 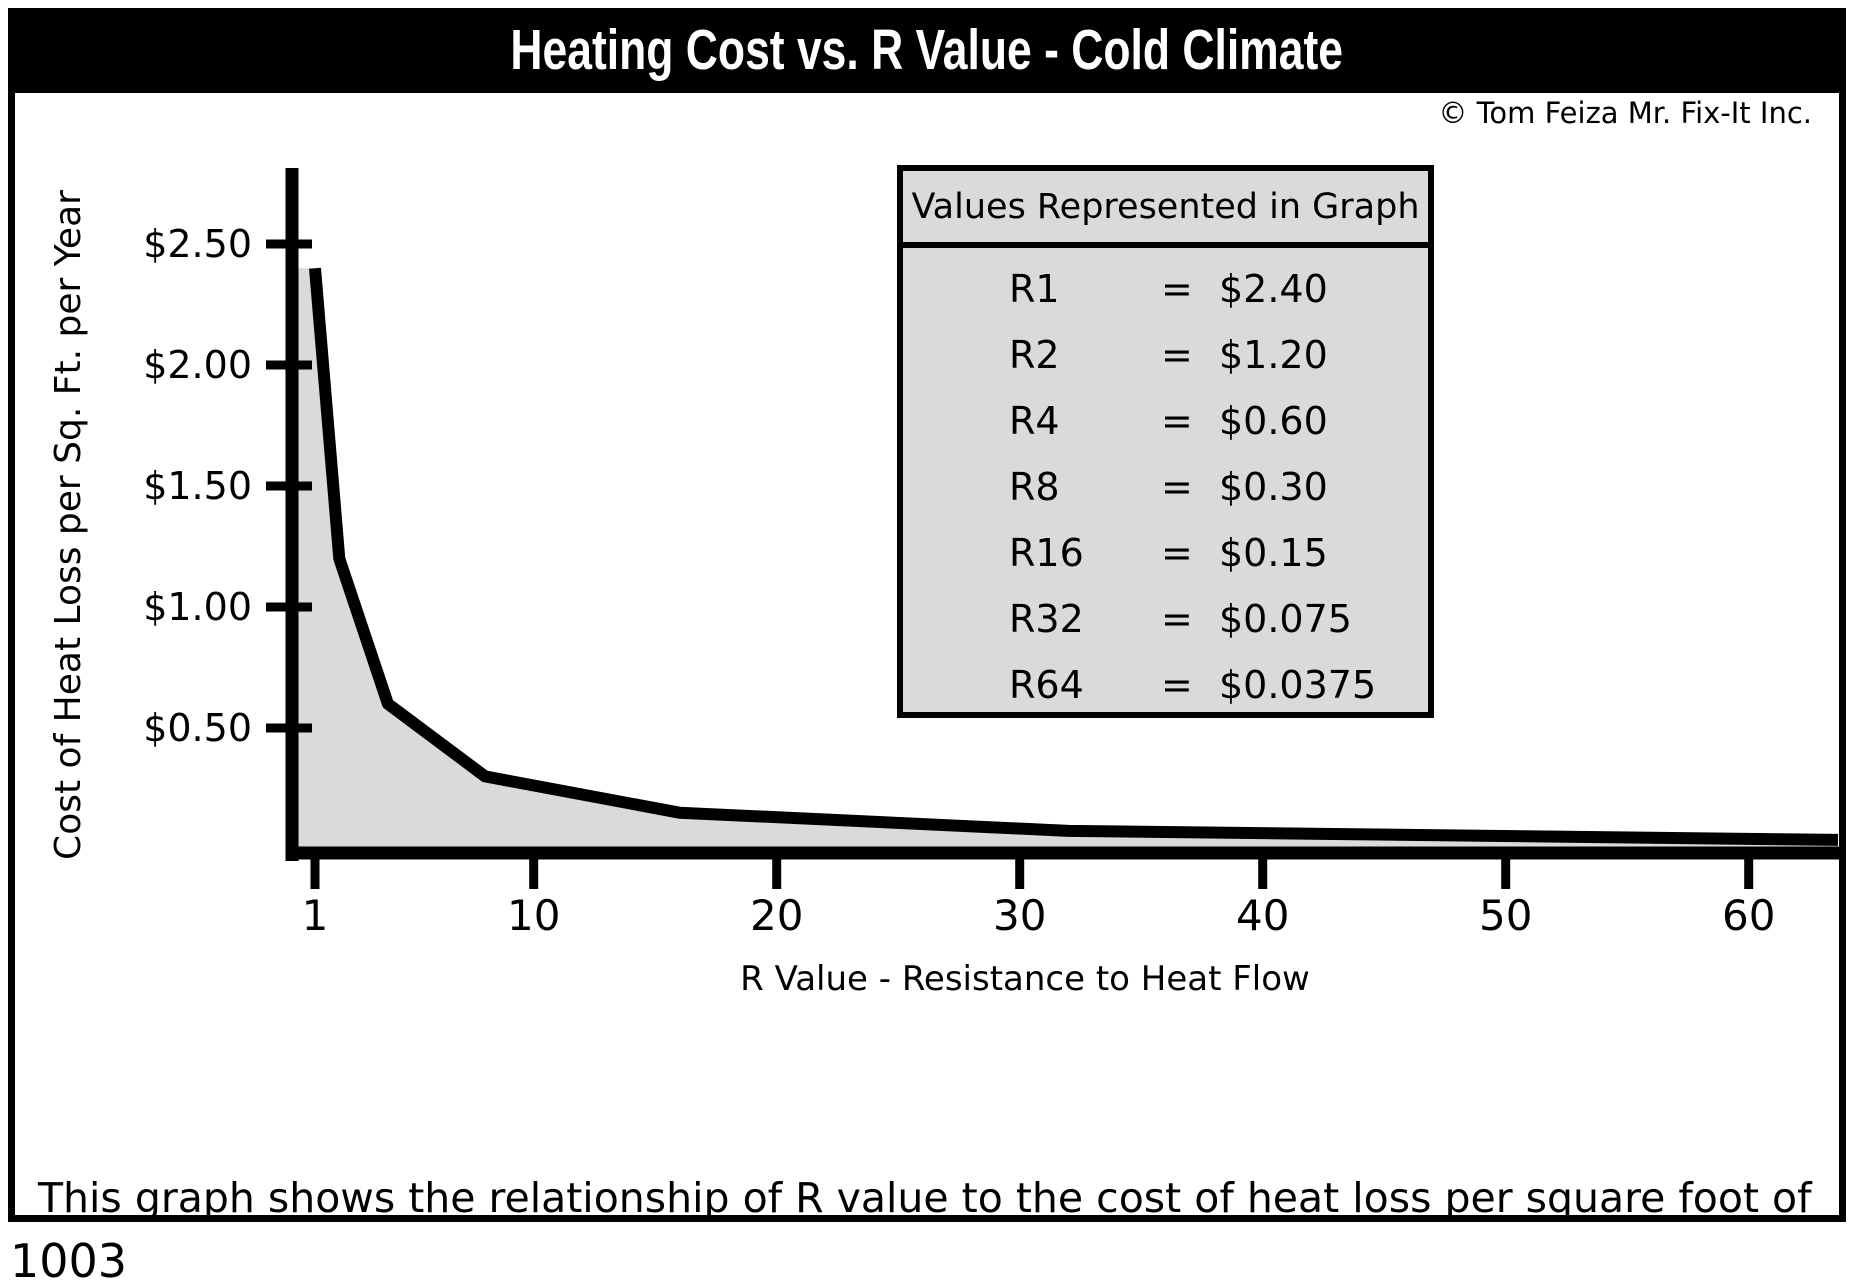 What do you see at coordinates (197, 486) in the screenshot?
I see `y-tick-label: $1.50` at bounding box center [197, 486].